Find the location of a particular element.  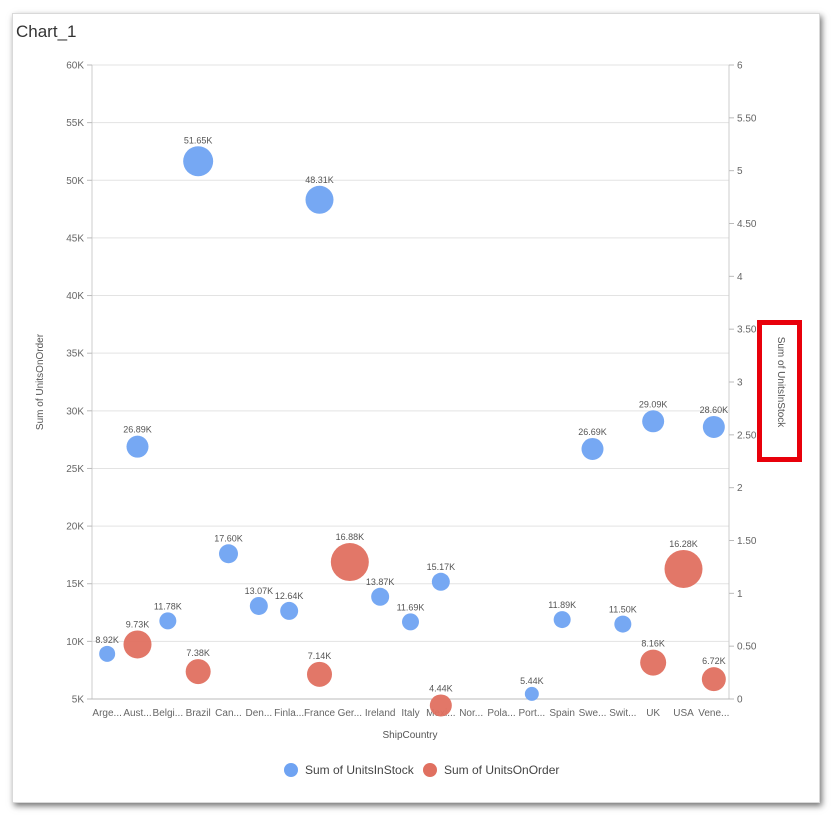

legend: Sum of UnitsInStock Sum of UnitsOnOrder is located at coordinates (421, 770).